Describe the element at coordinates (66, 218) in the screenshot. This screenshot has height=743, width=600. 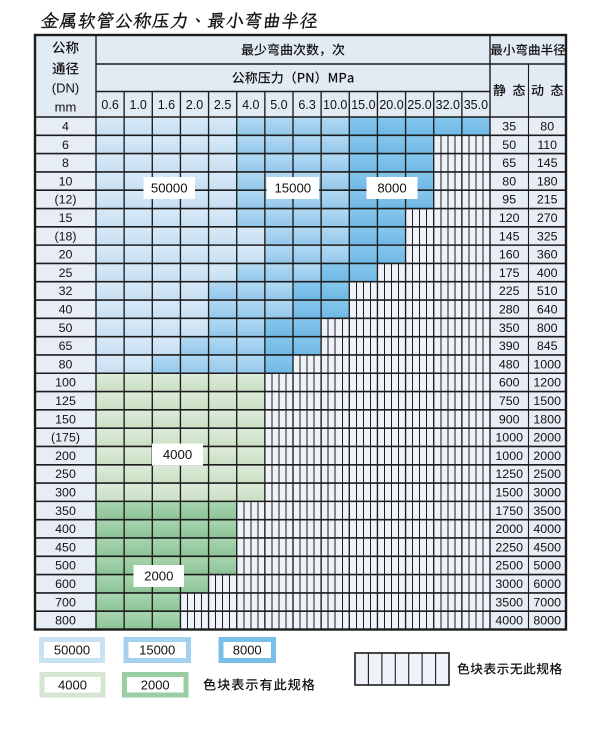
I see `svg-text: 15` at that location.